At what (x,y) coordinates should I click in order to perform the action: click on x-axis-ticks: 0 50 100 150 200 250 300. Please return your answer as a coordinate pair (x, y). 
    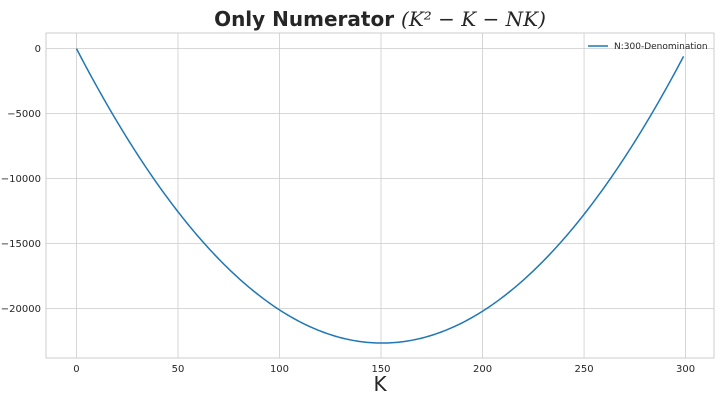
    Looking at the image, I should click on (384, 369).